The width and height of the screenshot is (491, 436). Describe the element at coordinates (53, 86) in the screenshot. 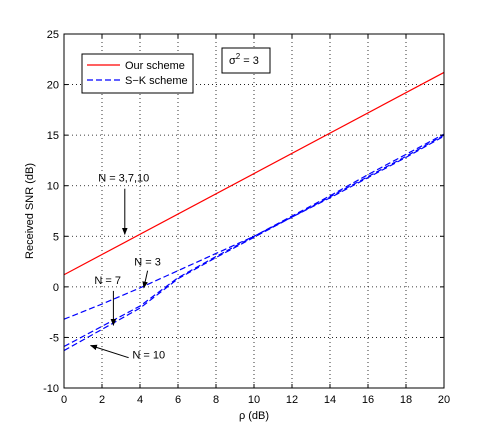

I see `y-tick-label-20: 20` at that location.